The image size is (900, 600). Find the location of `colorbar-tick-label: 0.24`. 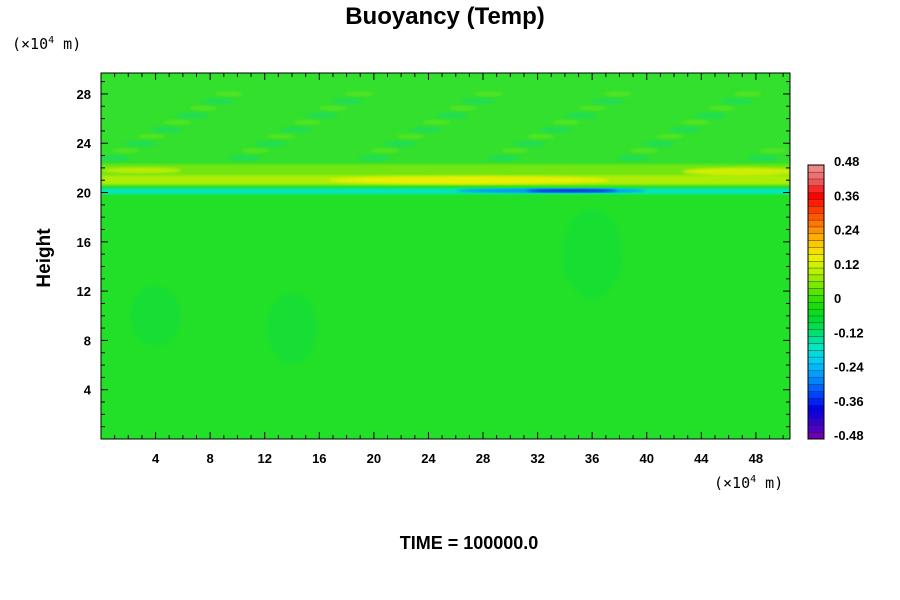

colorbar-tick-label: 0.24 is located at coordinates (847, 230).